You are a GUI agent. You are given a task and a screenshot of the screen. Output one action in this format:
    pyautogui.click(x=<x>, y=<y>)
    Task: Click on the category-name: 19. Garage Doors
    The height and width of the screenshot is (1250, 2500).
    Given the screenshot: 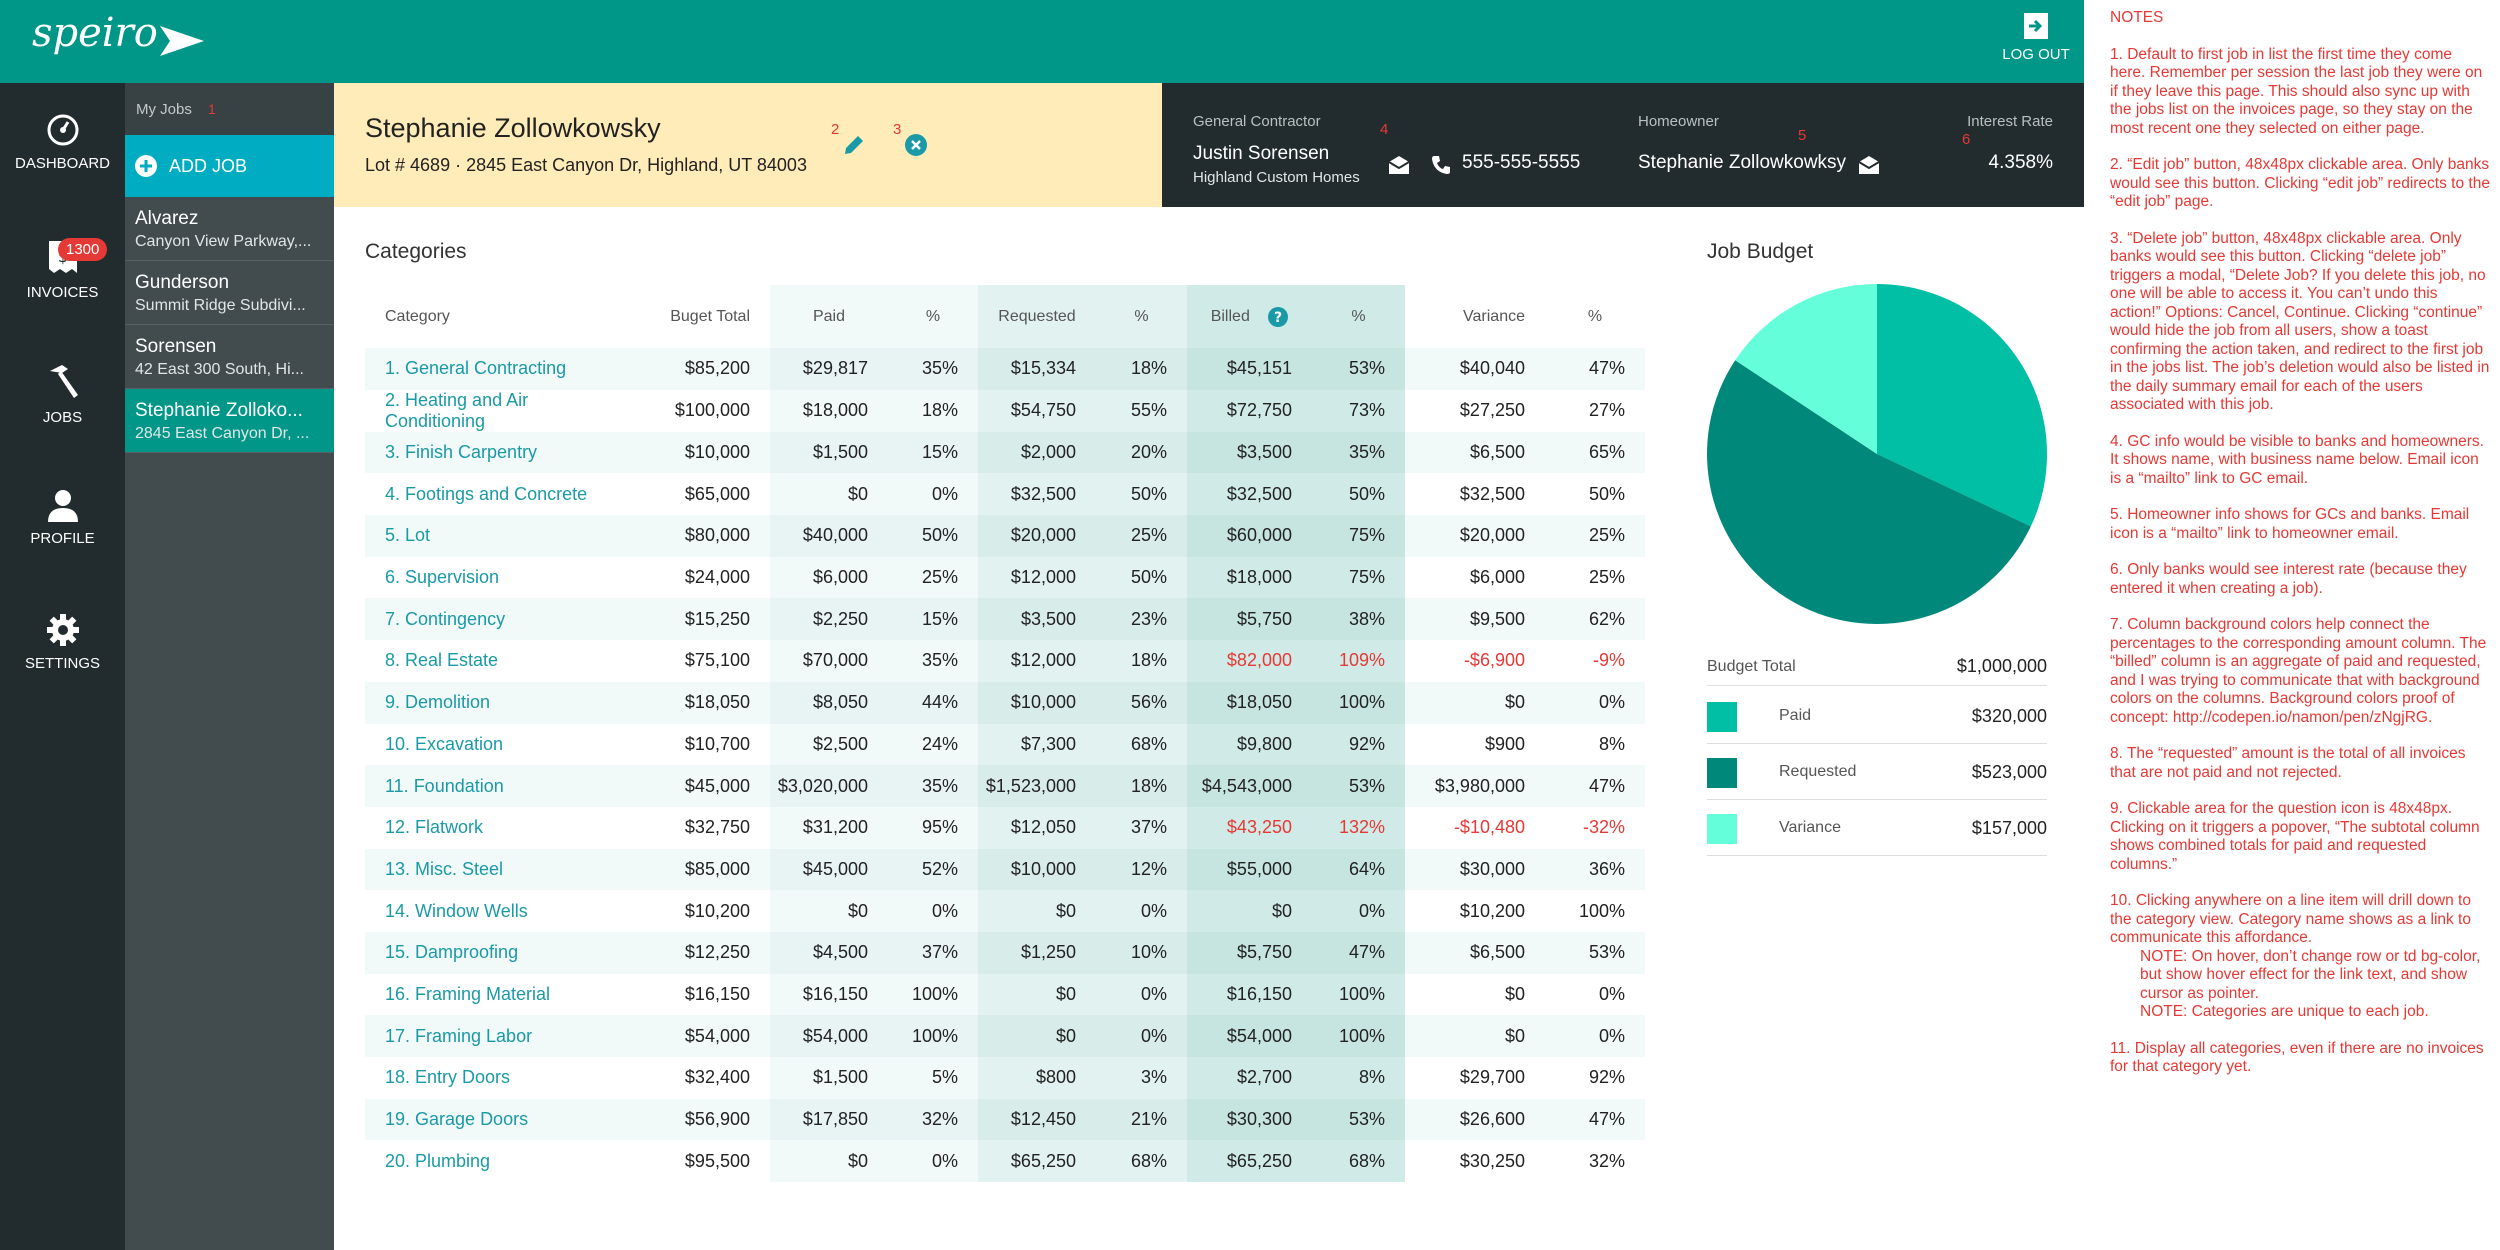 What is the action you would take?
    pyautogui.click(x=457, y=1119)
    